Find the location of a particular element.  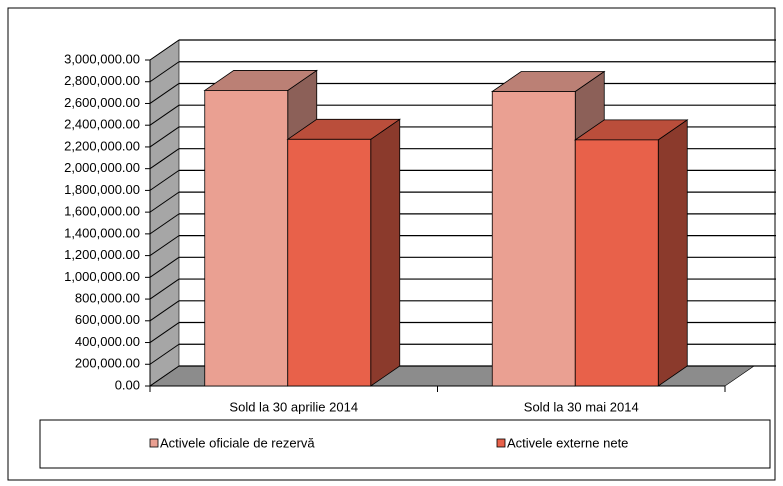

legend-box is located at coordinates (405, 444).